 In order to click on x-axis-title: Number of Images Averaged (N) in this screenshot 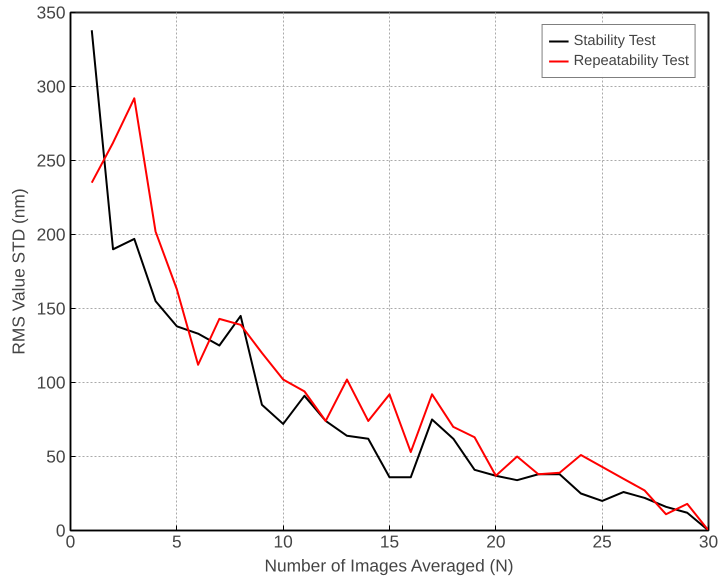, I will do `click(389, 566)`.